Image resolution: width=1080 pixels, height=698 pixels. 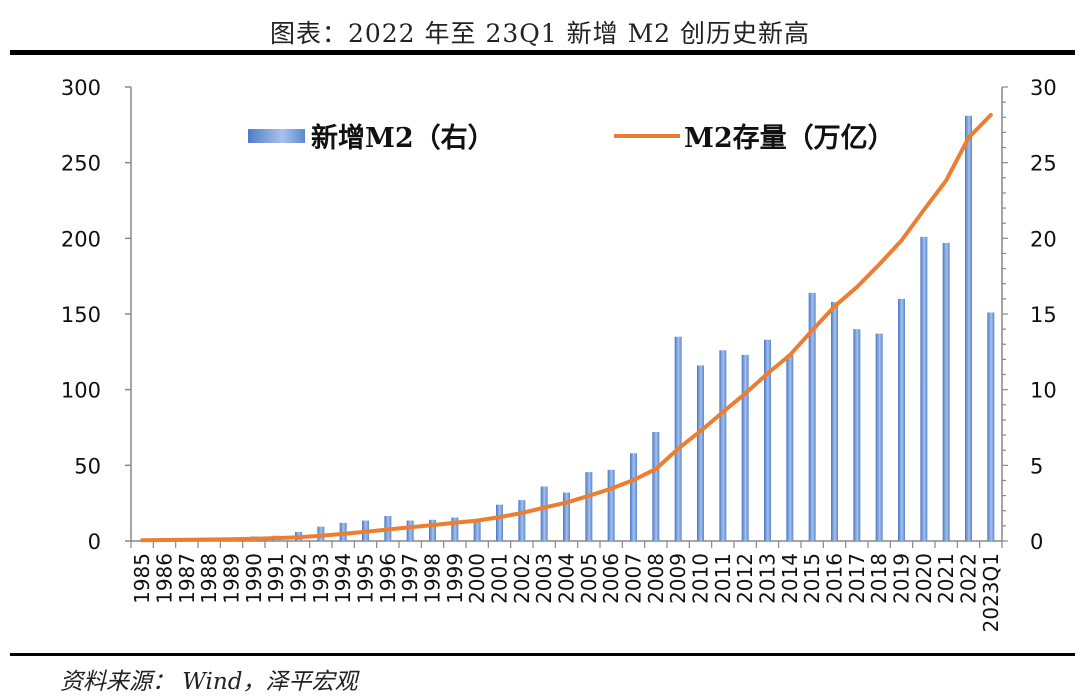 I want to click on x-tick-label: 2004, so click(x=567, y=578).